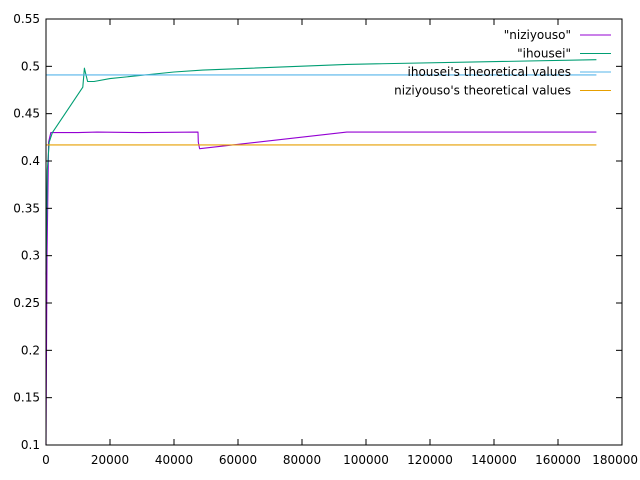 This screenshot has width=640, height=480. I want to click on x-tick-label: 60000, so click(238, 460).